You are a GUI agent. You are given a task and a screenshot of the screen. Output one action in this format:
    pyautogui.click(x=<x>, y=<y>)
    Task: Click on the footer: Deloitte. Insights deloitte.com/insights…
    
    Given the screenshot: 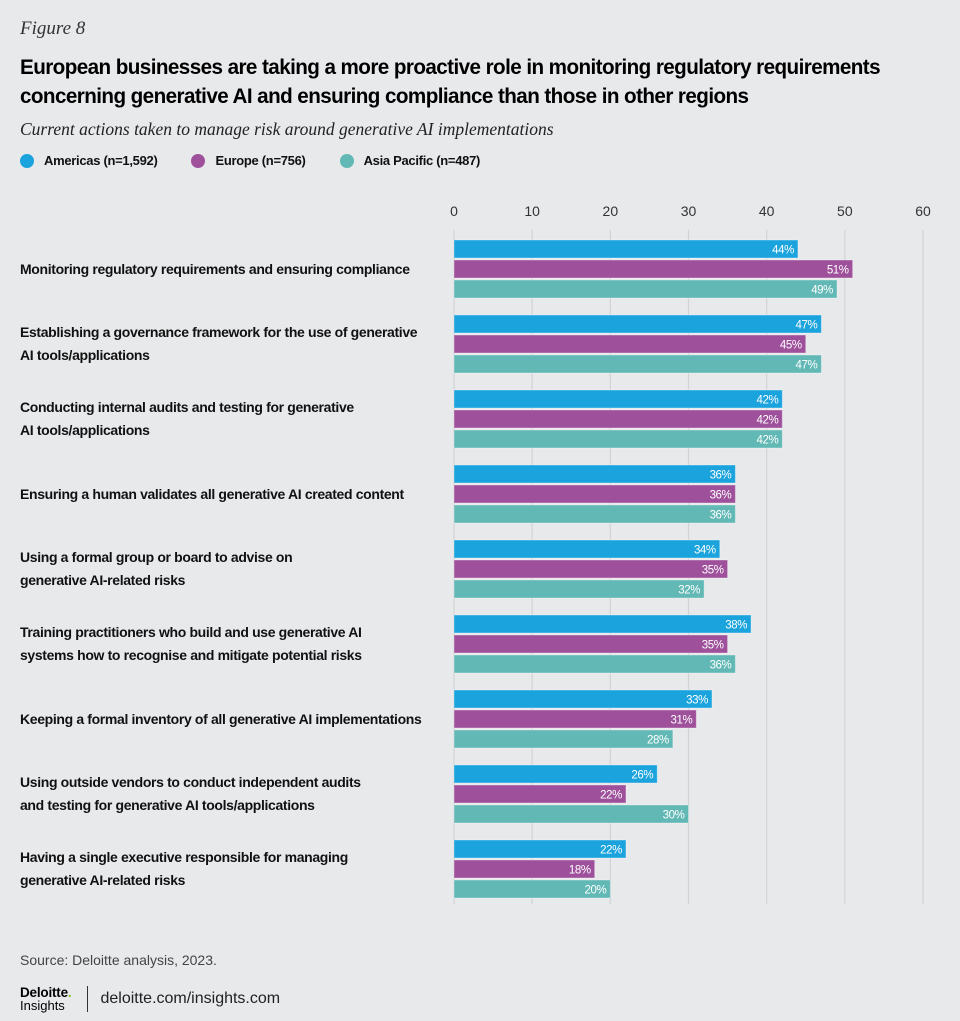 What is the action you would take?
    pyautogui.click(x=150, y=999)
    